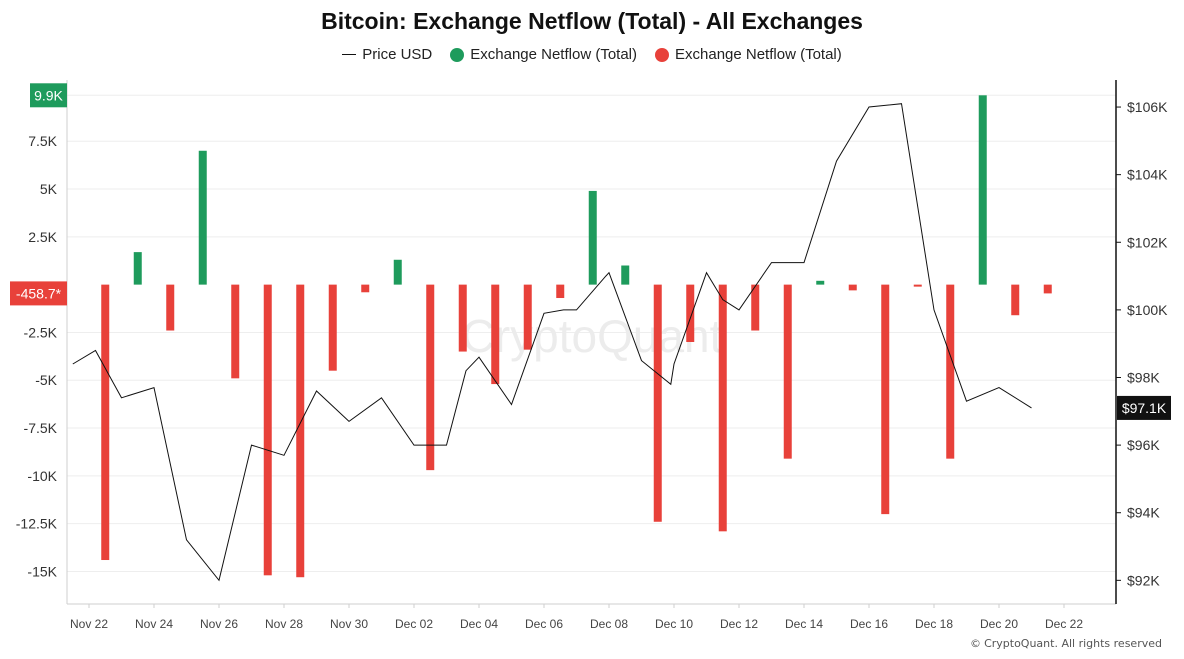  I want to click on y-left-tick-label: -10K, so click(42, 476).